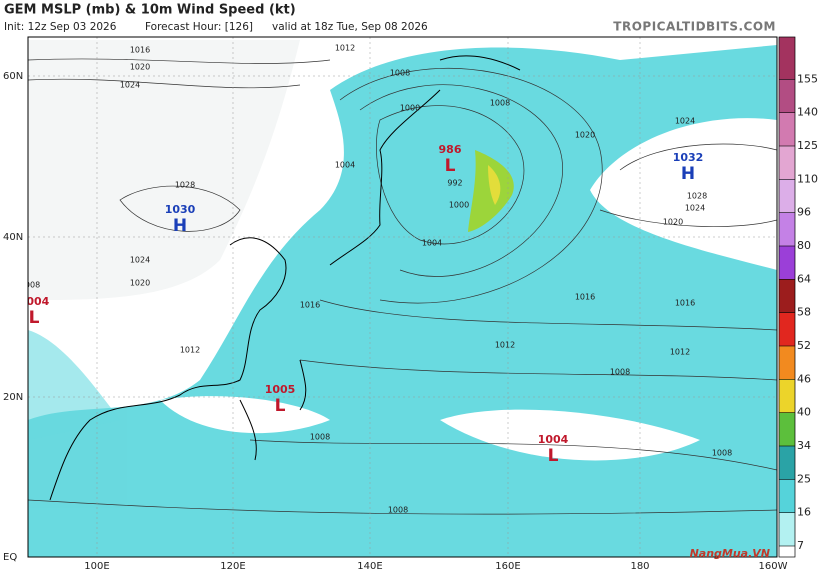 This screenshot has width=819, height=573. Describe the element at coordinates (694, 27) in the screenshot. I see `site: TROPICALTIDBITS.COM` at that location.